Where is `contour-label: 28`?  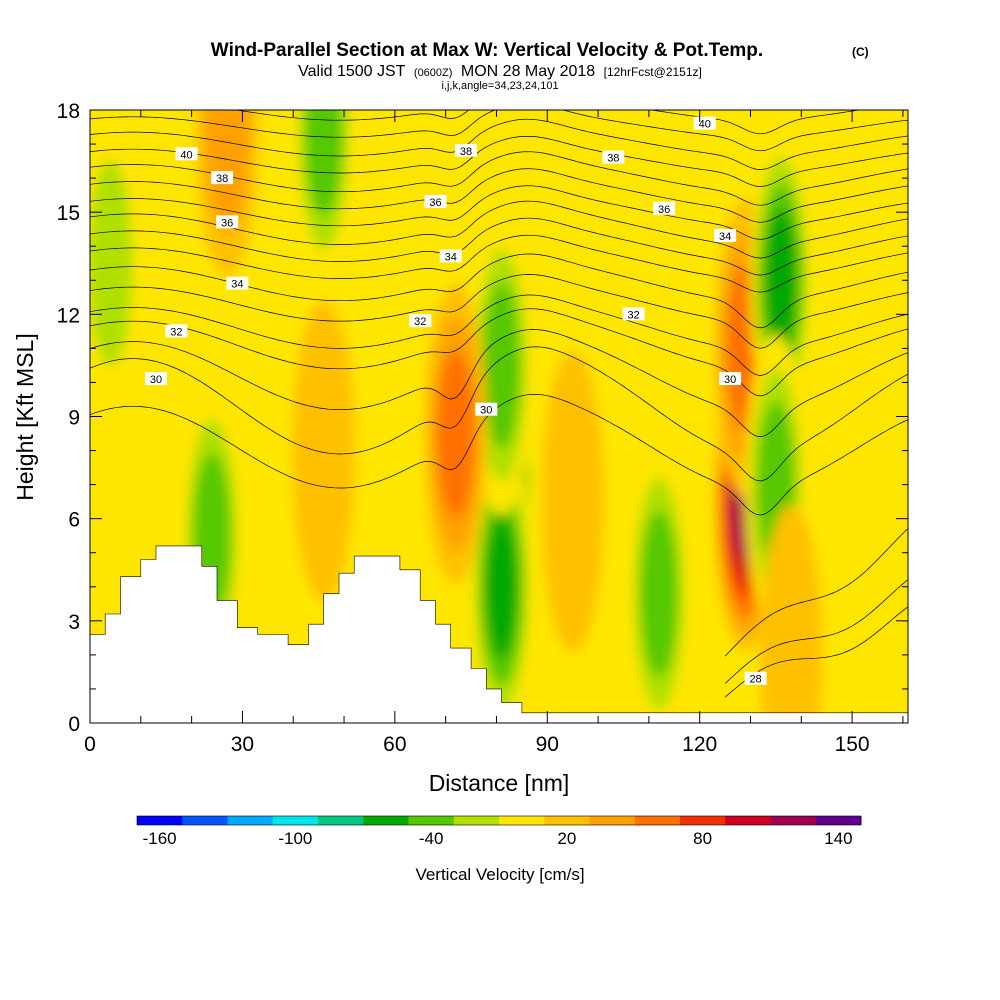
contour-label: 28 is located at coordinates (755, 678).